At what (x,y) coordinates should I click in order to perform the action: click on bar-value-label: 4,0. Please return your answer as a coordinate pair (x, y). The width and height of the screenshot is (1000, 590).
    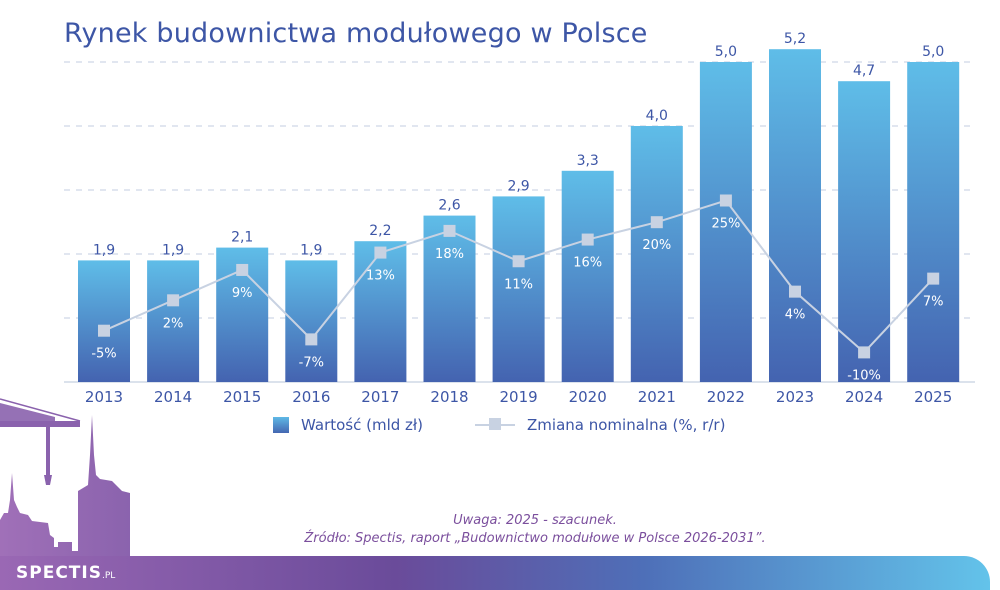
    Looking at the image, I should click on (657, 116).